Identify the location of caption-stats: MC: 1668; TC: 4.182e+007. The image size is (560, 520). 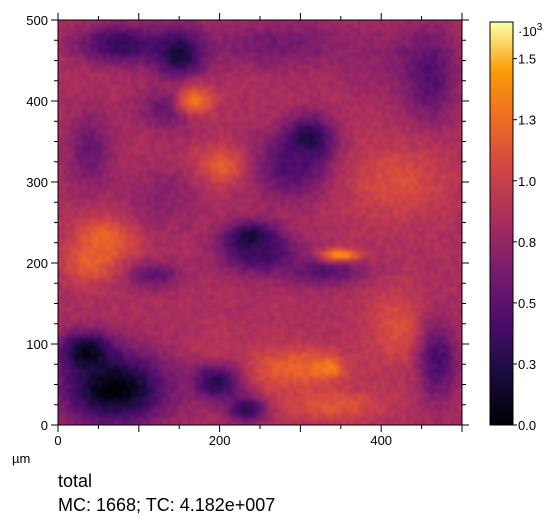
(167, 505).